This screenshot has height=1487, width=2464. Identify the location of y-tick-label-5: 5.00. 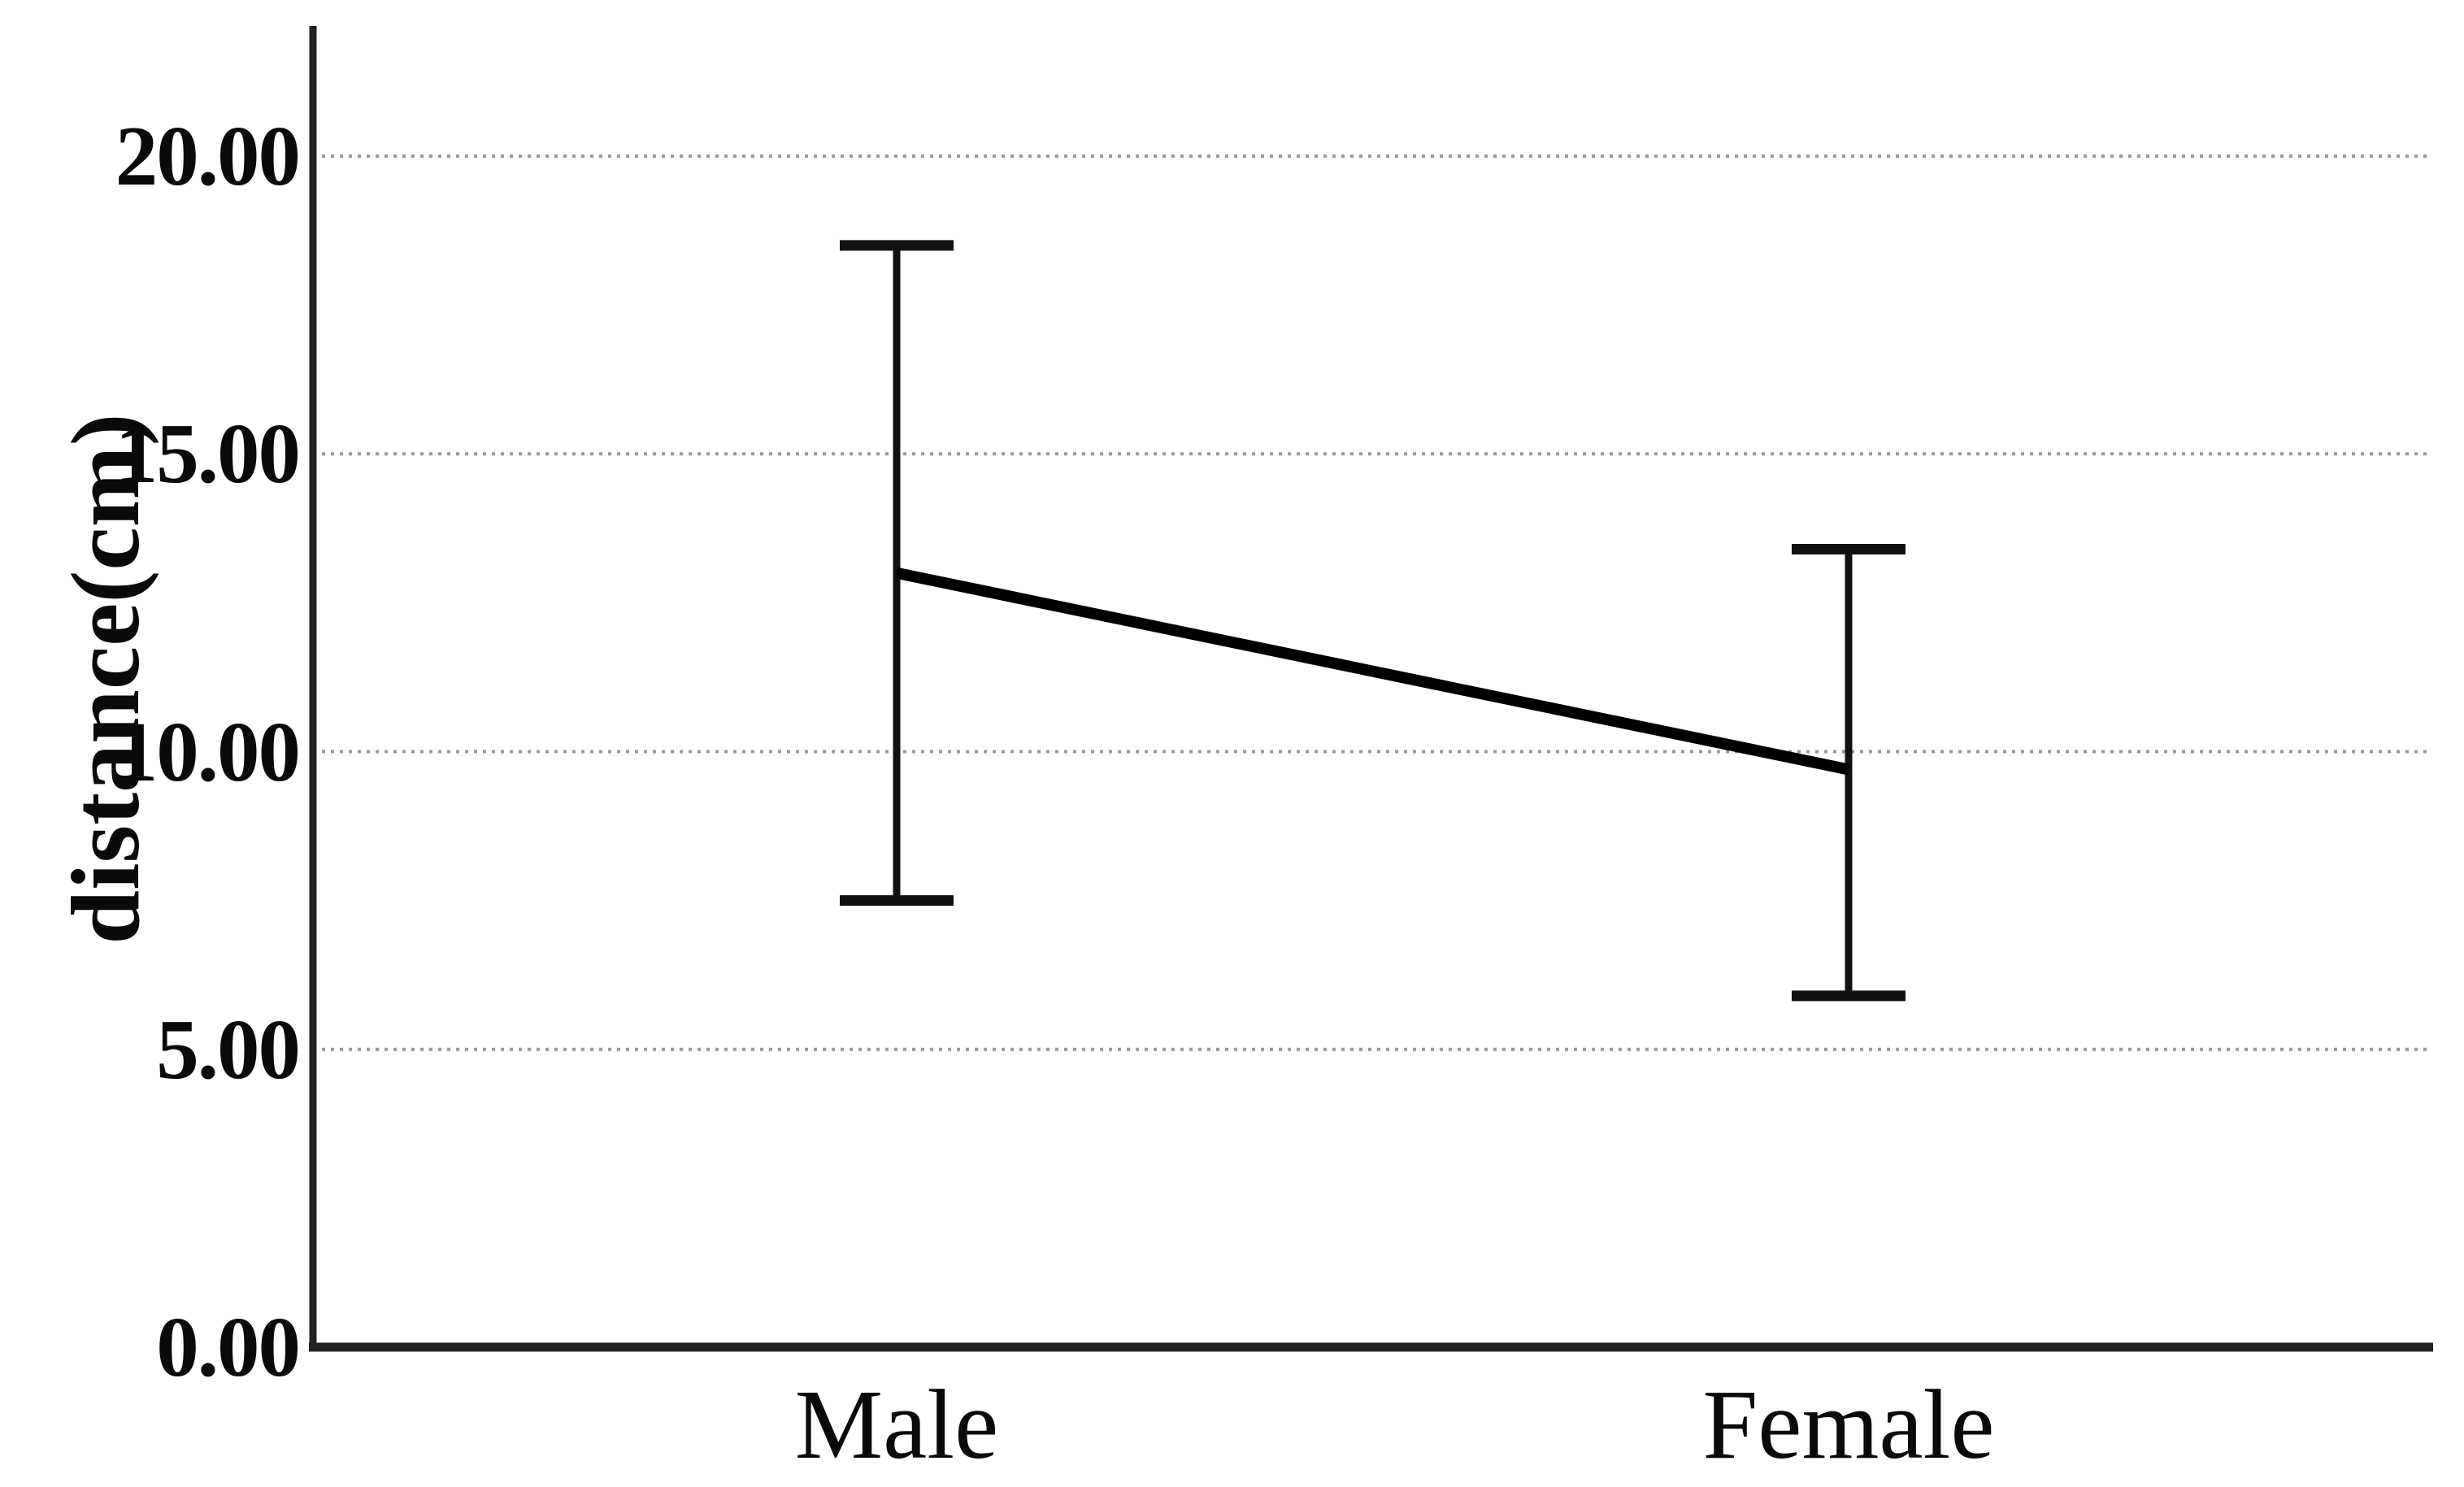
(228, 1049).